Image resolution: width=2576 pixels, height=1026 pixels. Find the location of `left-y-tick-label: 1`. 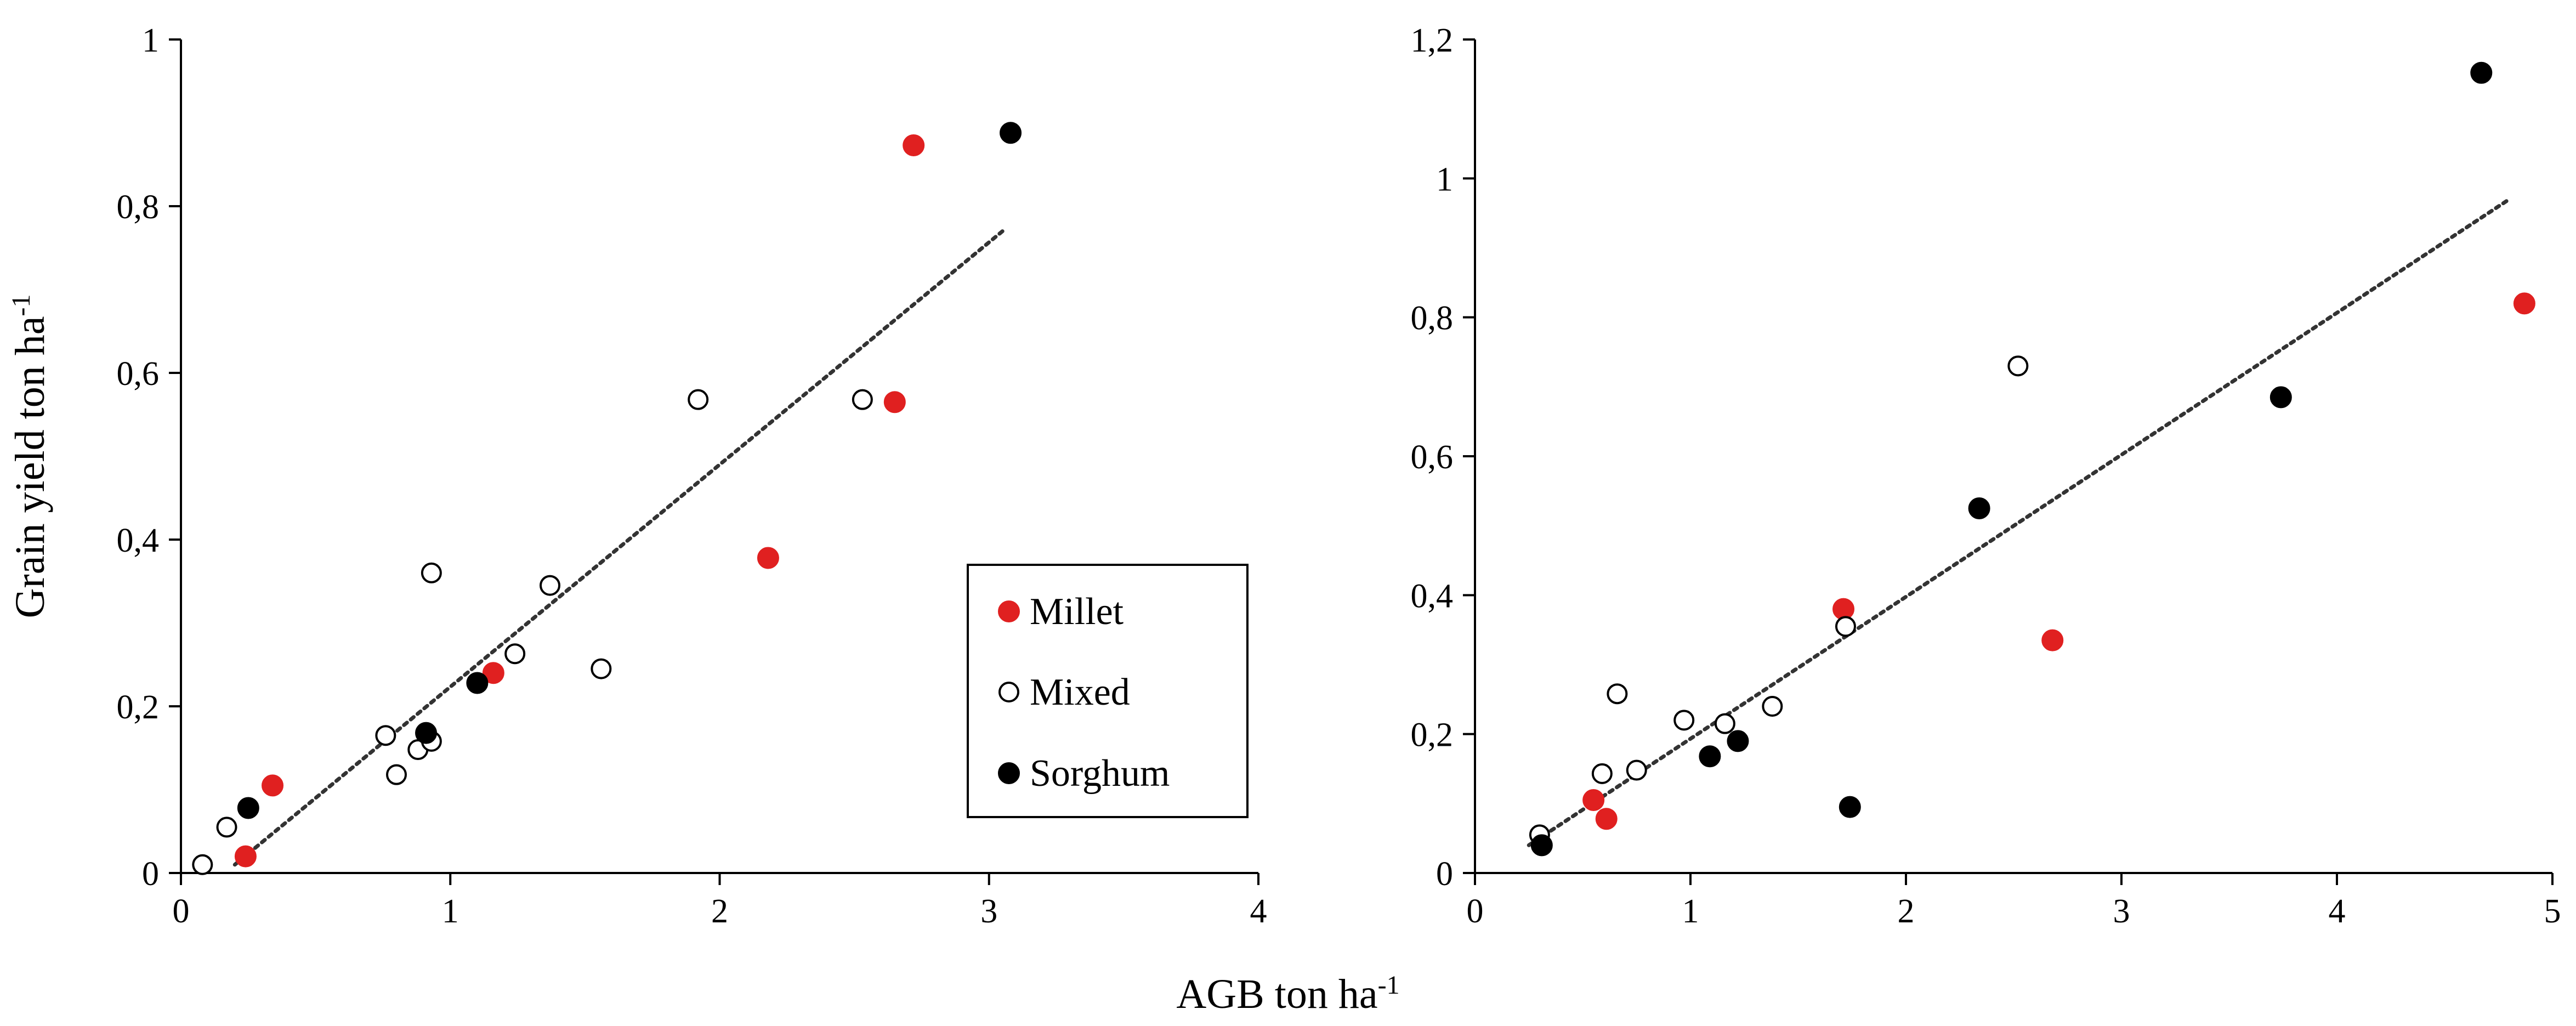

left-y-tick-label: 1 is located at coordinates (151, 40).